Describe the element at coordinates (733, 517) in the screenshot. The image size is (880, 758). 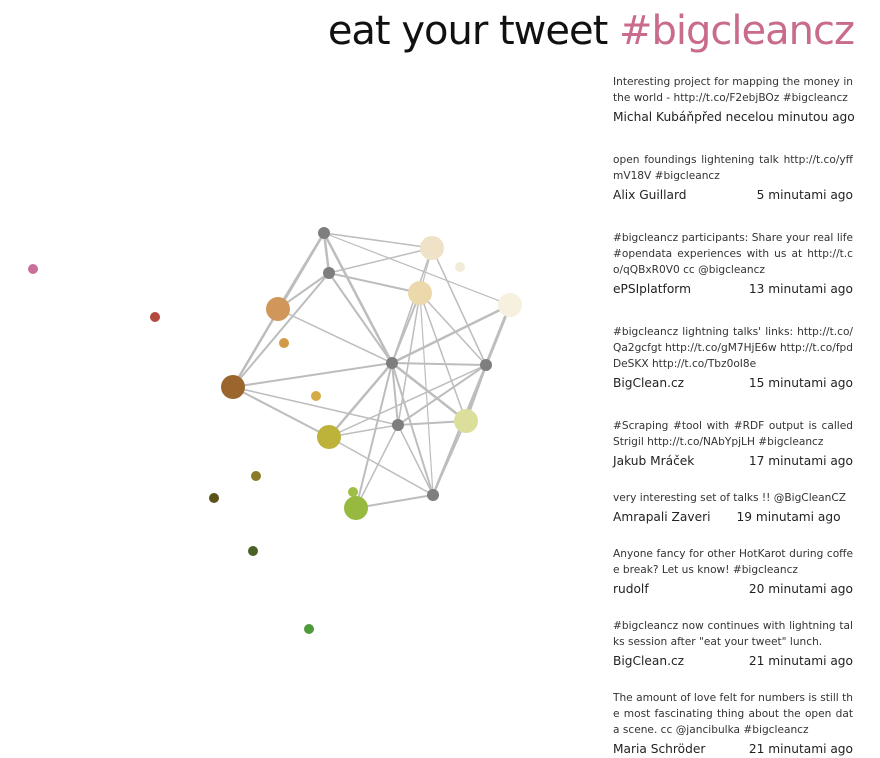
I see `tweet-meta: Amrapali Zaveri 19 minutami ago` at that location.